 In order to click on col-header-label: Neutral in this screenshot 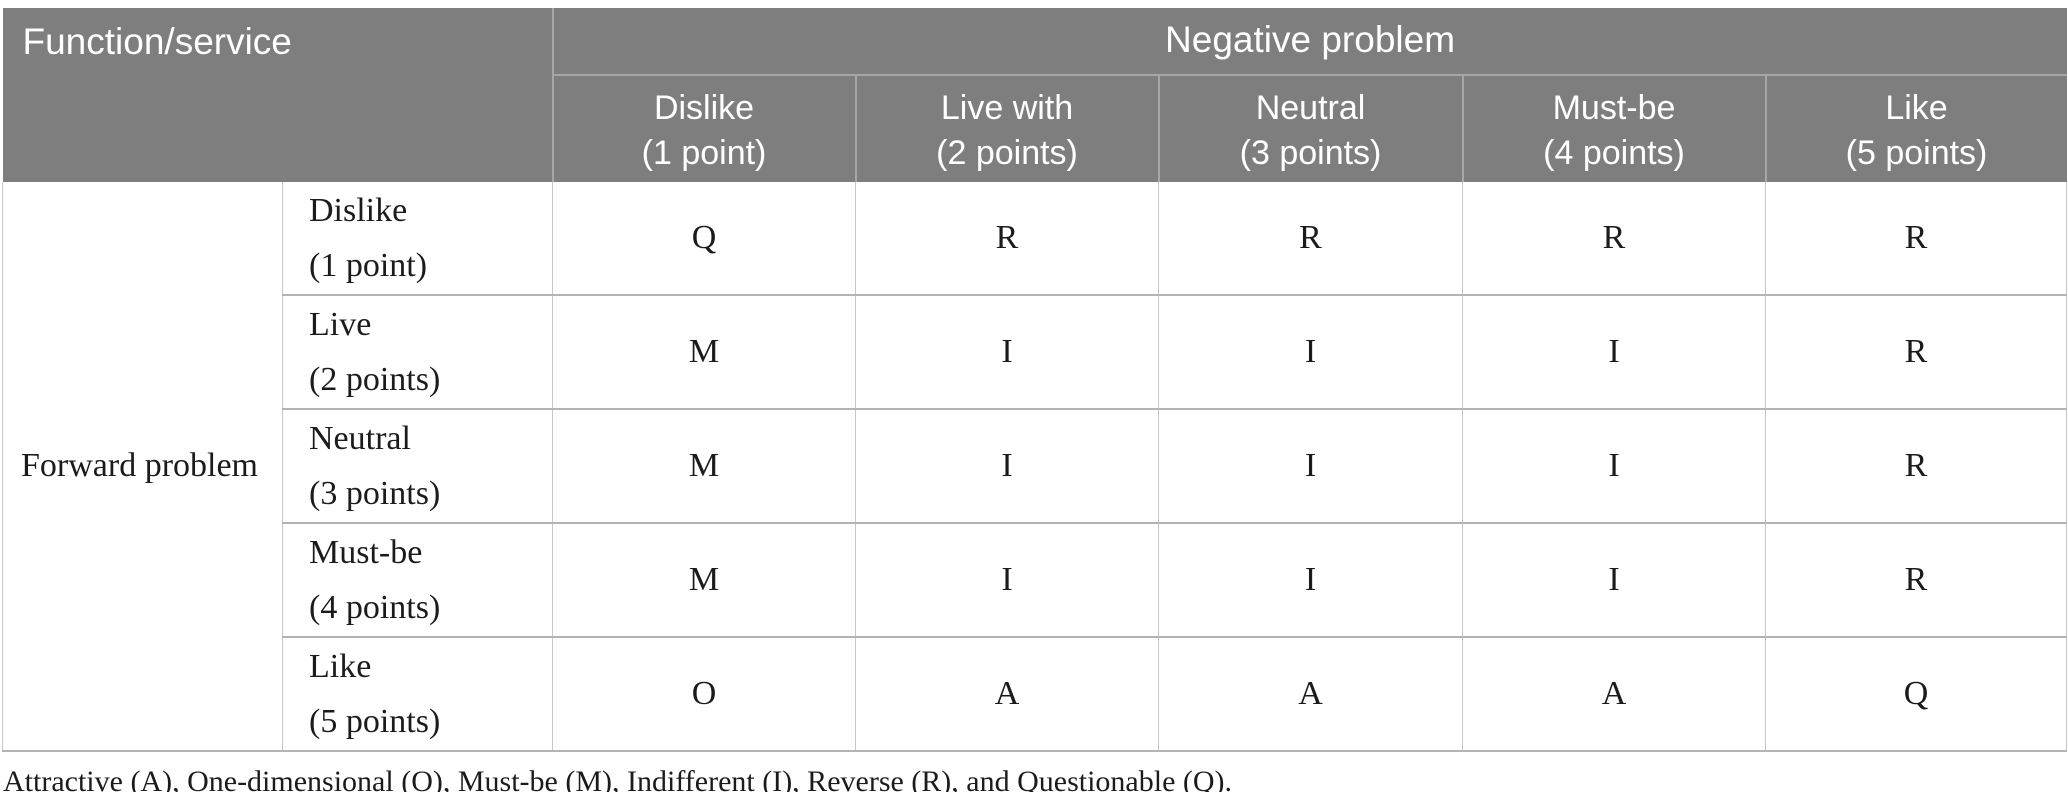, I will do `click(1310, 107)`.